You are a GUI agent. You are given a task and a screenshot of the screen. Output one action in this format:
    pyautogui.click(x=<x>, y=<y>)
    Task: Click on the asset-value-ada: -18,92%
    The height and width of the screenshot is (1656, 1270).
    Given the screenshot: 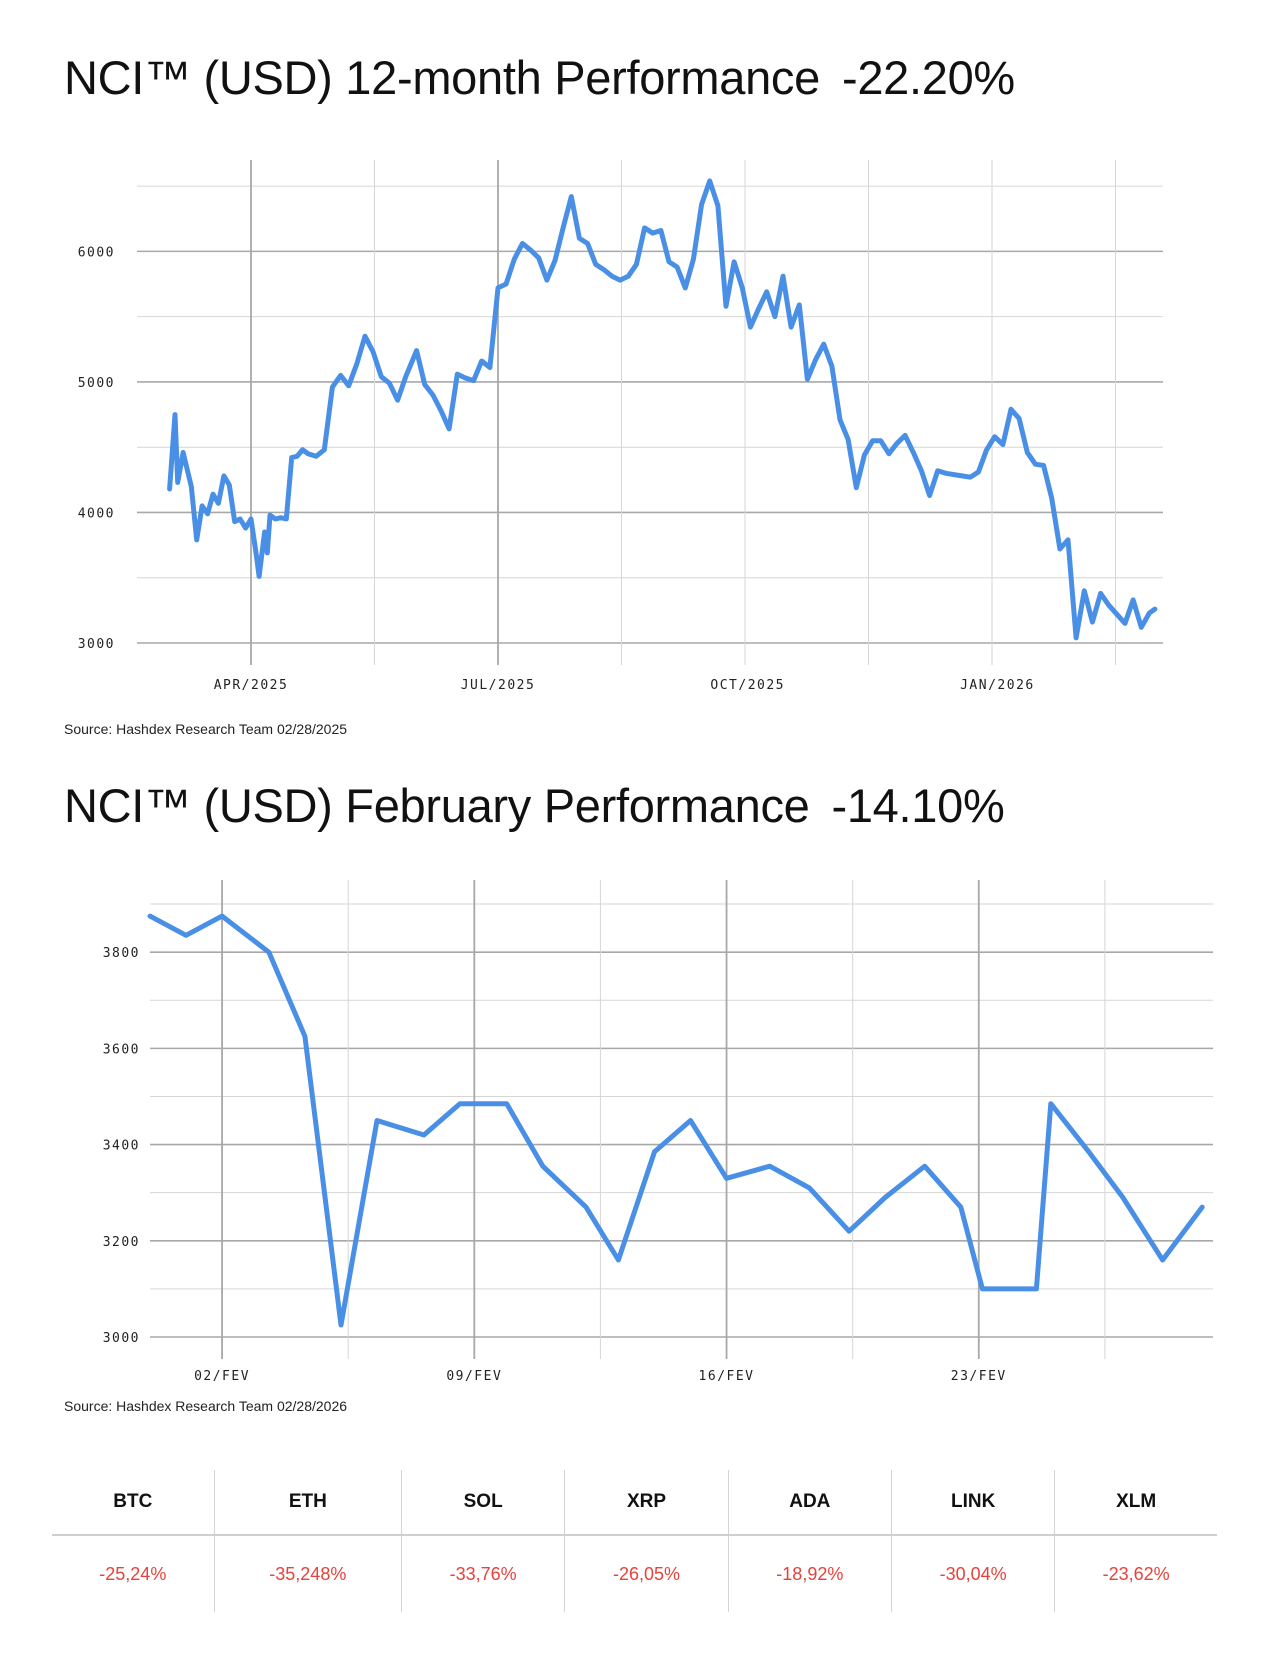 What is the action you would take?
    pyautogui.click(x=809, y=1573)
    